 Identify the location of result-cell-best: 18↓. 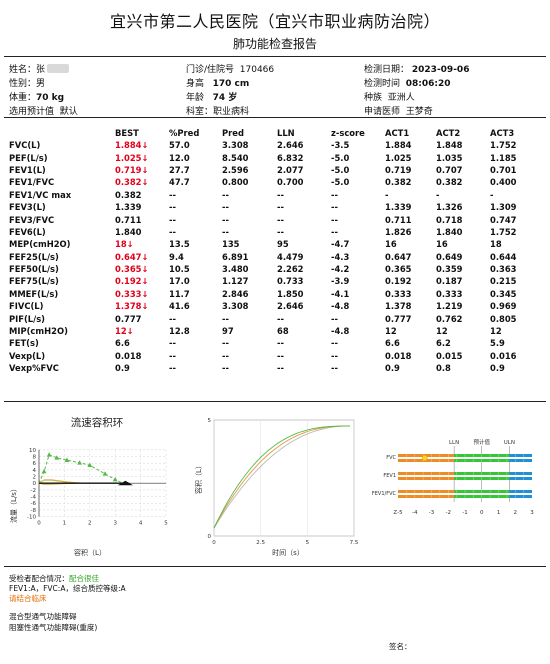
(124, 244).